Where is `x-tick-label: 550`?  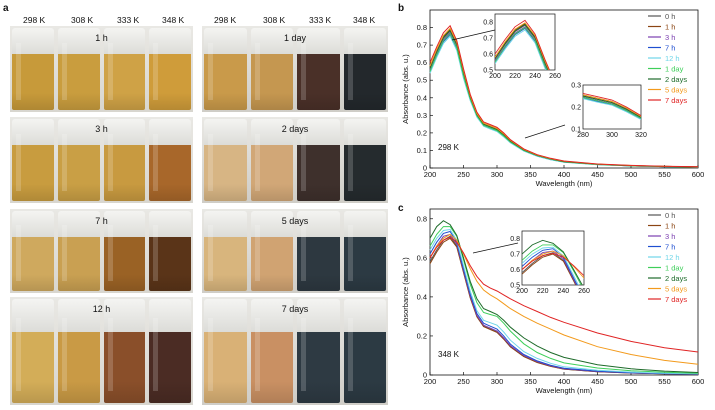
x-tick-label: 550 is located at coordinates (664, 381).